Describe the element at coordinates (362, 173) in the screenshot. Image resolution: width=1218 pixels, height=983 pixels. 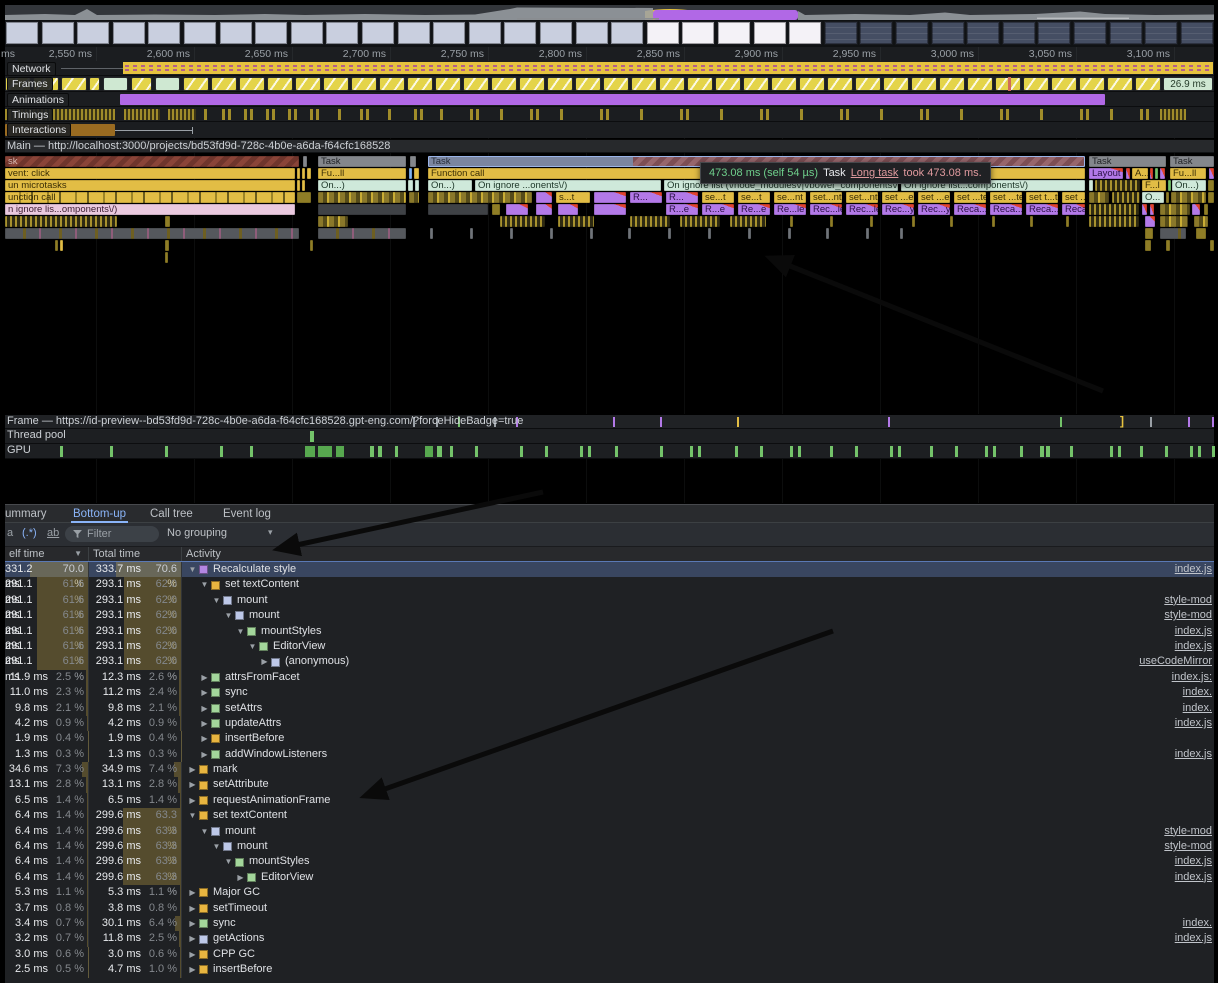
I see `flame-chip: Fu...ll` at that location.